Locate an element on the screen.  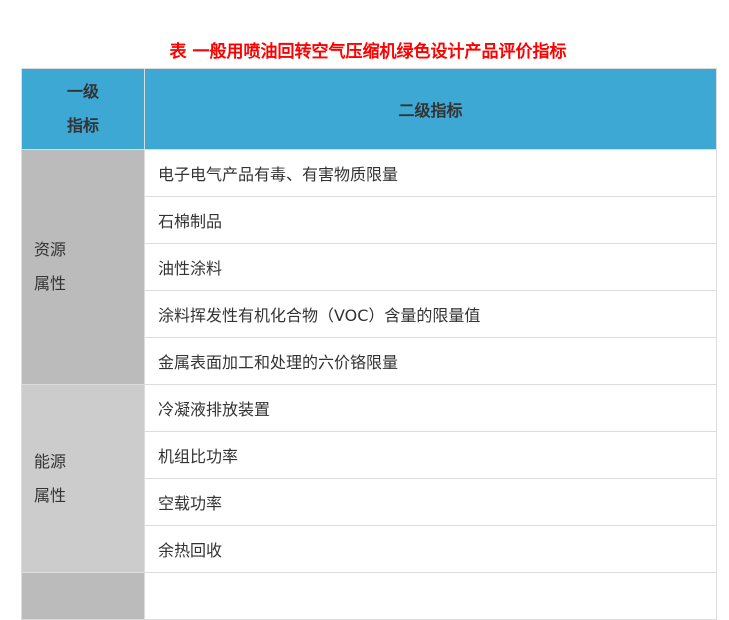
sub-indicator: 冷凝液排放装置 is located at coordinates (430, 408).